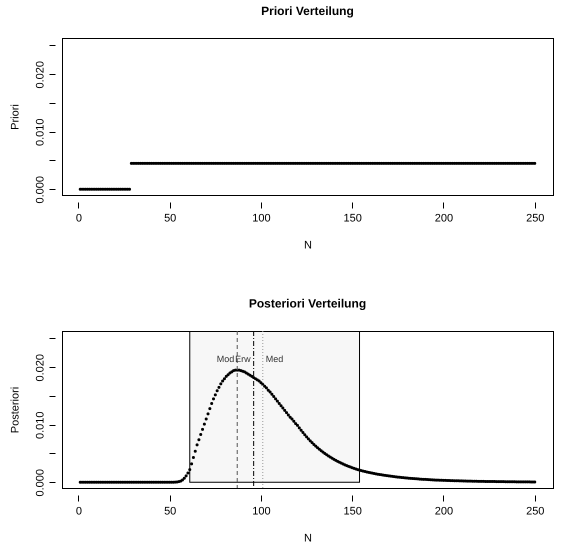  I want to click on y-axis-title: Priori, so click(16, 117).